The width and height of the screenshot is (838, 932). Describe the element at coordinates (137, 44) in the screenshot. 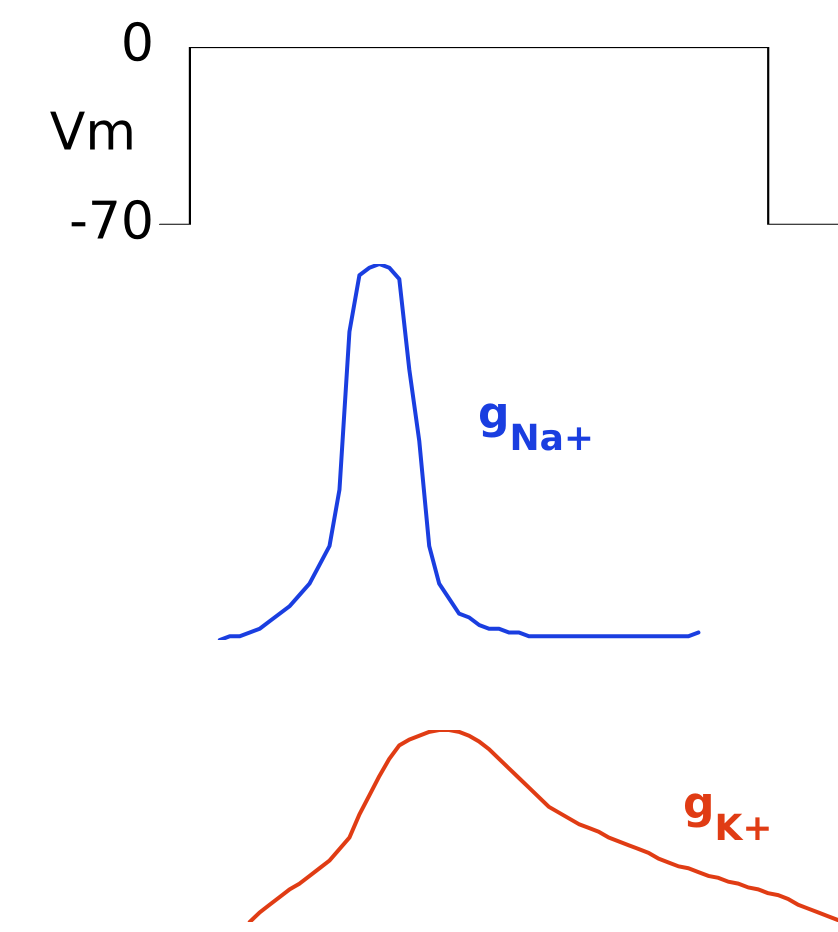

I see `y-tick-label: 0` at that location.